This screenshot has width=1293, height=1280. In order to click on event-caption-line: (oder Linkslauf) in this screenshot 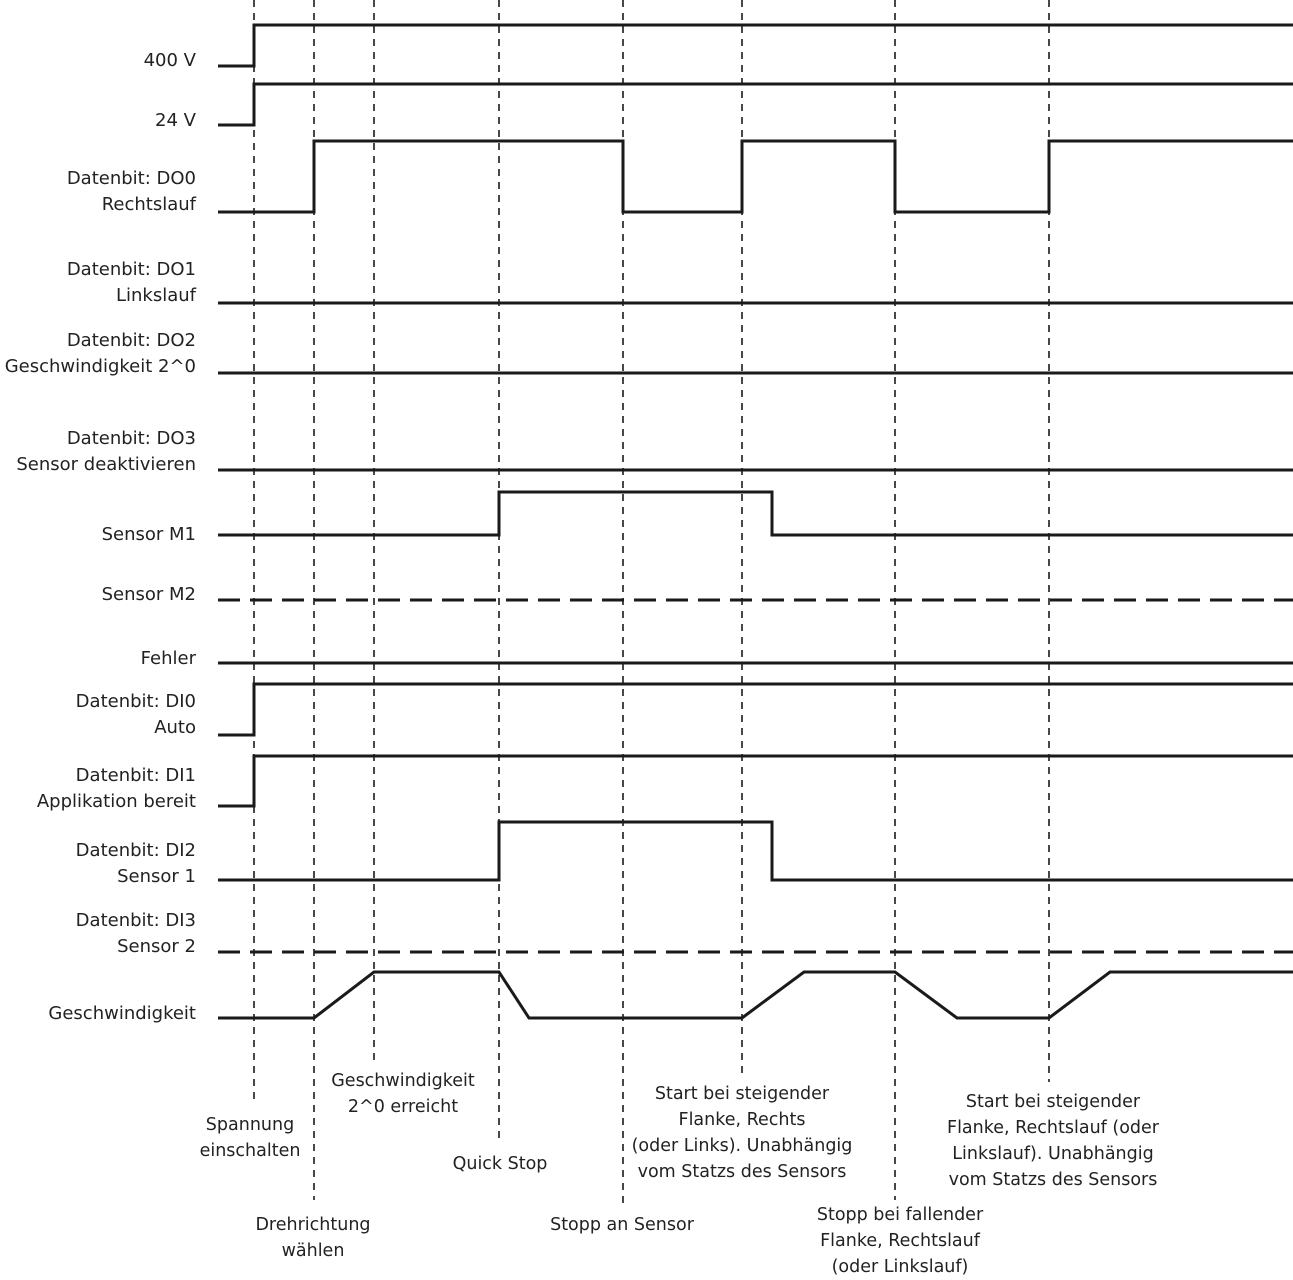, I will do `click(900, 1267)`.